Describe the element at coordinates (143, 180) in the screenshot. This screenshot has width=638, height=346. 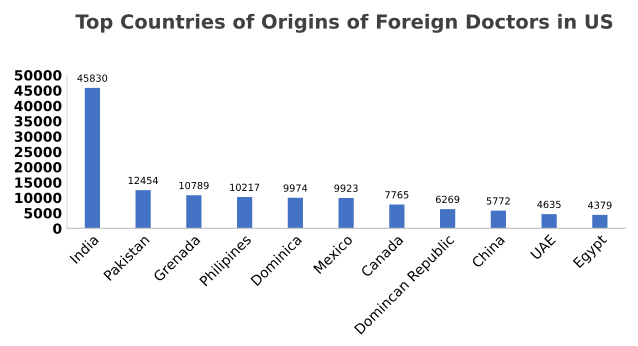
I see `data-label: 12454` at that location.